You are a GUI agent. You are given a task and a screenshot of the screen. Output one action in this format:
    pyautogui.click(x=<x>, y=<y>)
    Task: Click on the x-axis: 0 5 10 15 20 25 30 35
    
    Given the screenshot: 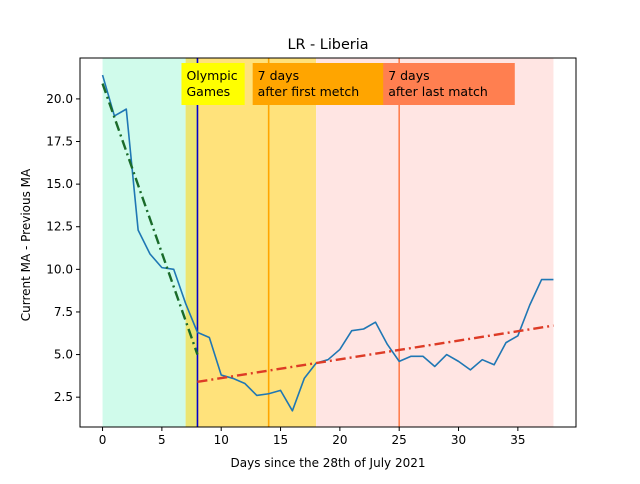 What is the action you would take?
    pyautogui.click(x=312, y=437)
    